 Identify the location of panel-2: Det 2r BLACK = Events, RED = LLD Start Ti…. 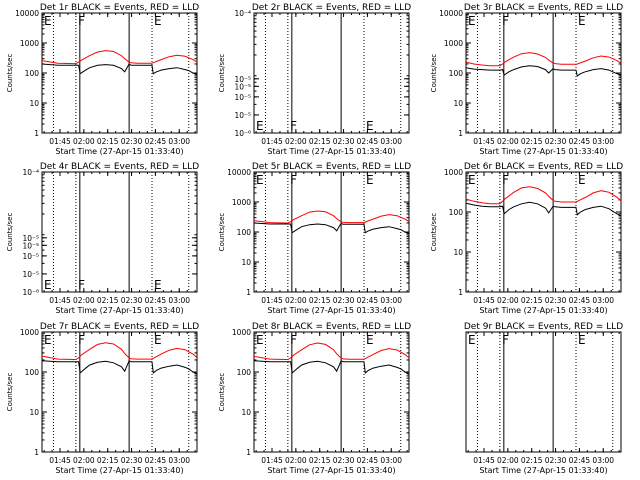
(314, 79).